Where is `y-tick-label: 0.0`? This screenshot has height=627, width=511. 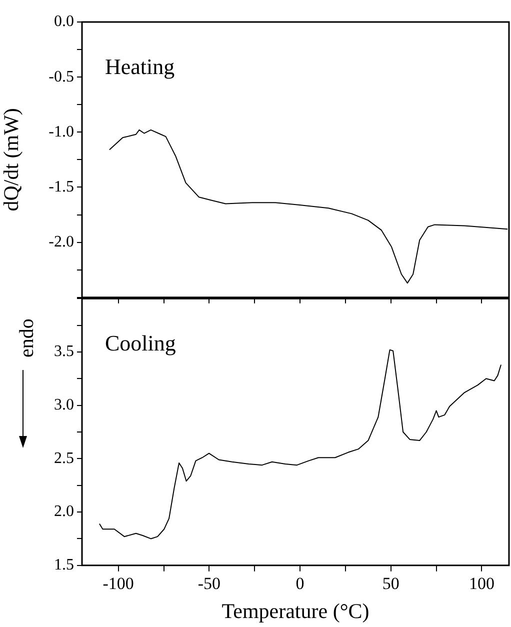
y-tick-label: 0.0 is located at coordinates (64, 21).